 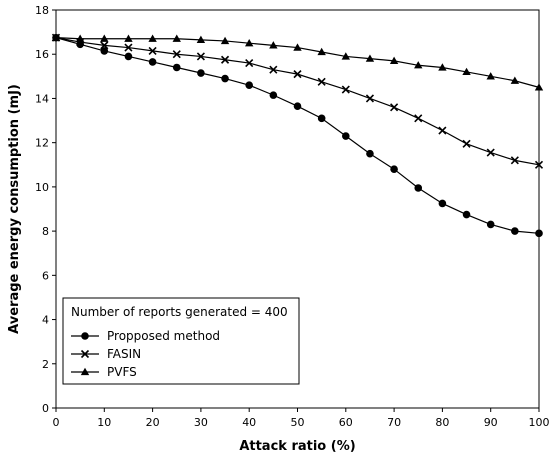 I want to click on x-tick-label: 90, so click(x=491, y=422).